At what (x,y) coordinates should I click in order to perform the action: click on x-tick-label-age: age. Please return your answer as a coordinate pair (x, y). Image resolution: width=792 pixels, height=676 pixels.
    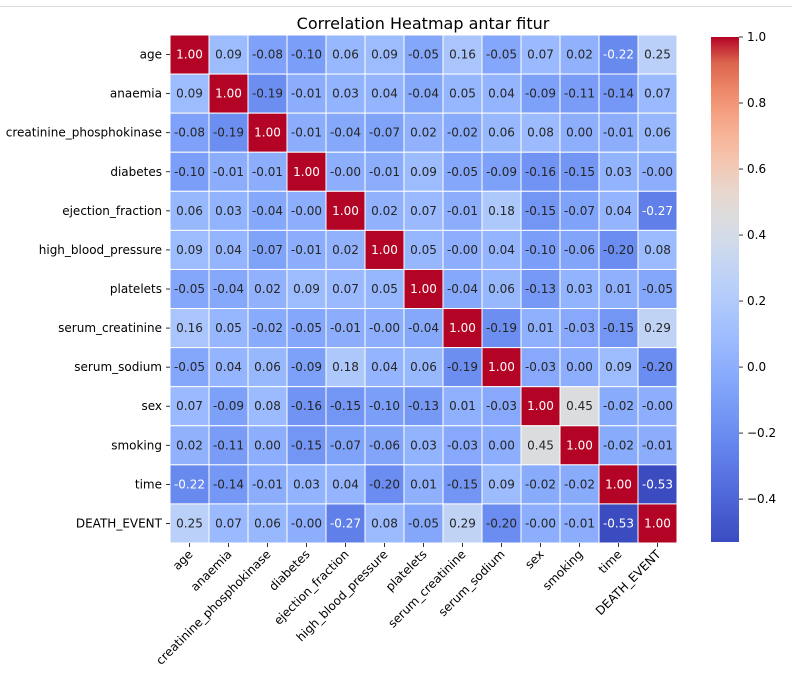
    Looking at the image, I should click on (183, 560).